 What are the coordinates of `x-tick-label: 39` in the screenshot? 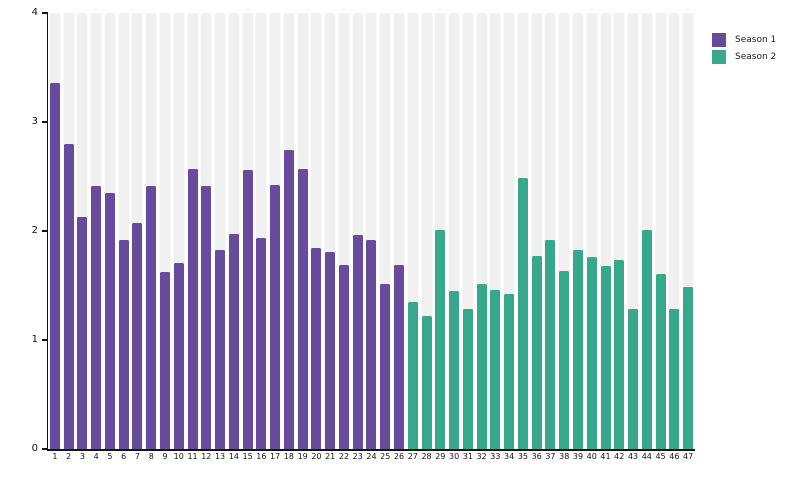 It's located at (578, 456).